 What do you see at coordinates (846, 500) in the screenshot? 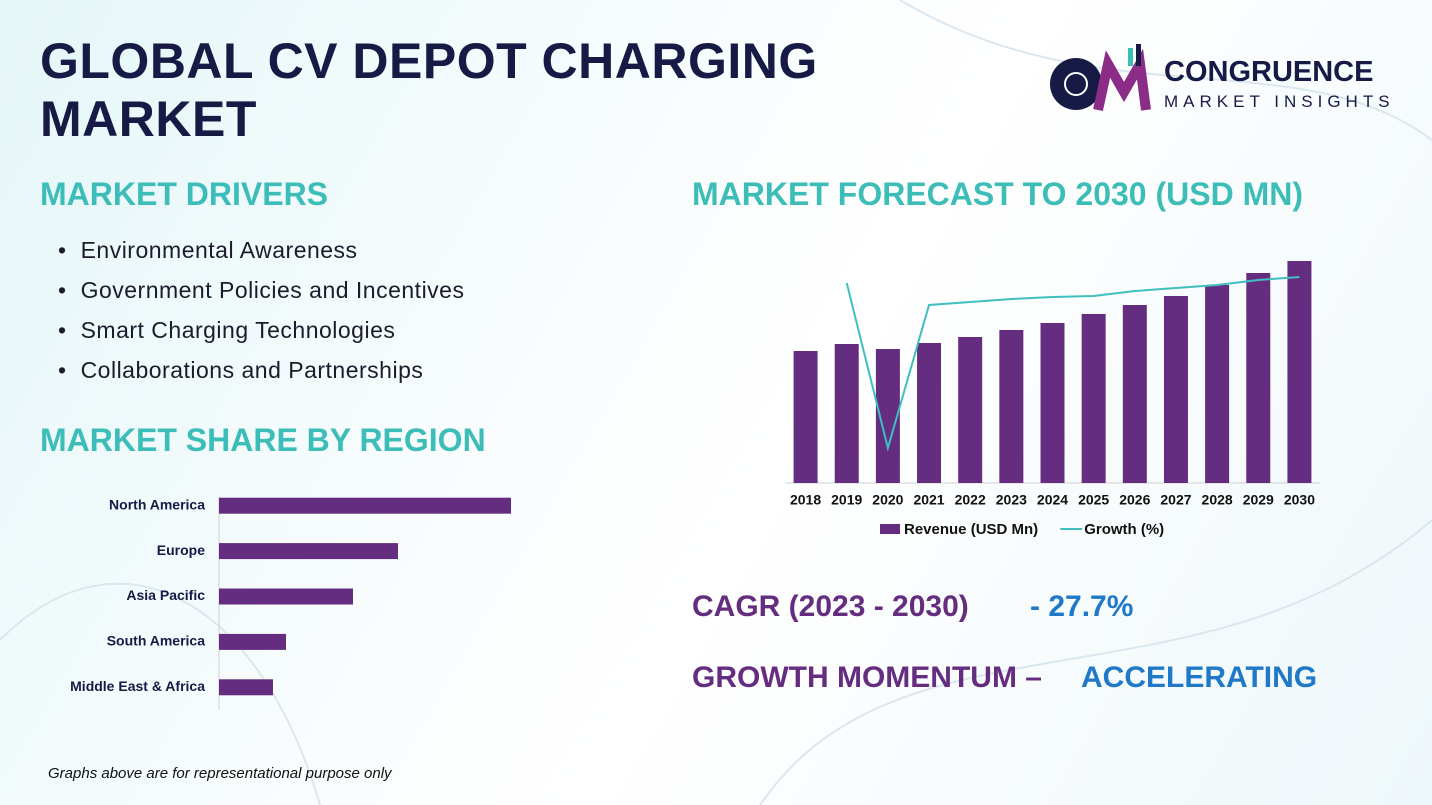
I see `x-tick-label: 2019` at bounding box center [846, 500].